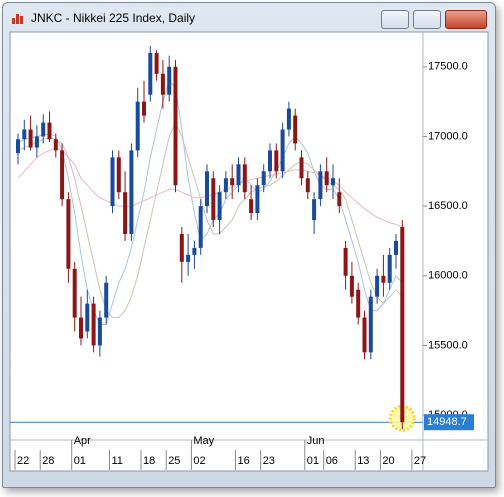 The height and width of the screenshot is (497, 504). Describe the element at coordinates (203, 441) in the screenshot. I see `month-label: May` at that location.